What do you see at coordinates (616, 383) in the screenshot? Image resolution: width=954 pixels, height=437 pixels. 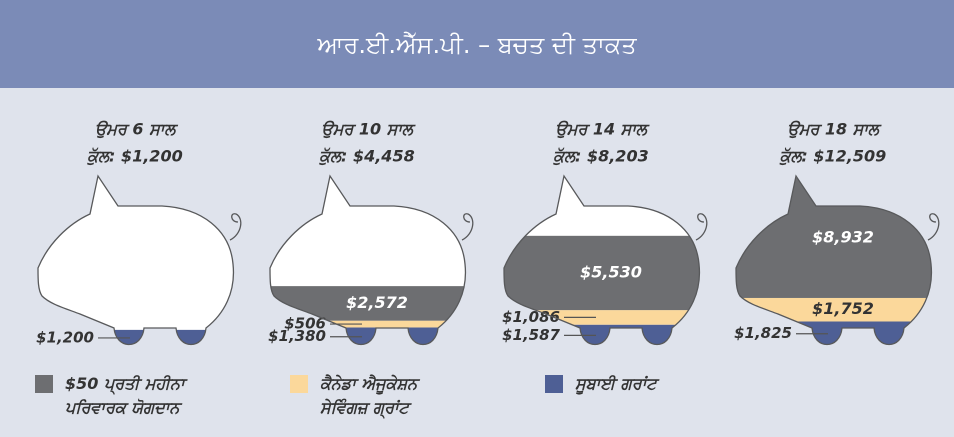 I see `legend-label: ਸੂਬਾਈ ਗਰਾਂਟ` at bounding box center [616, 383].